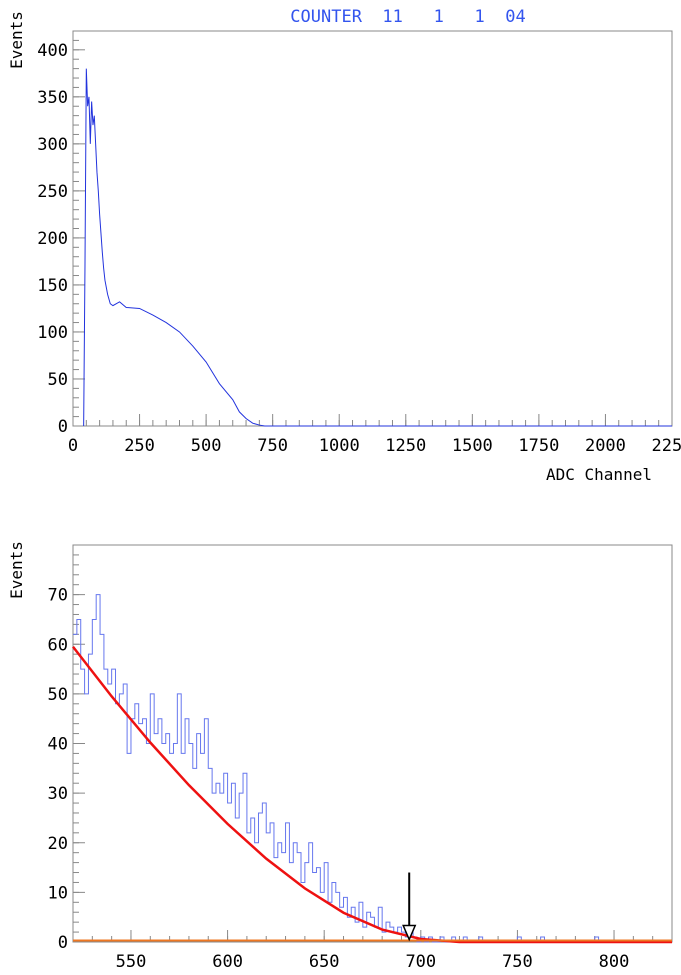 The image size is (681, 975). Describe the element at coordinates (409, 933) in the screenshot. I see `arrow-head` at that location.